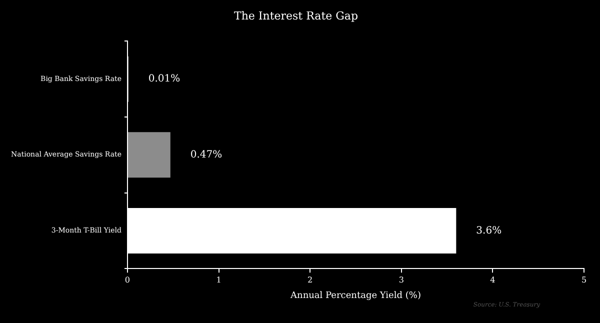 This screenshot has width=600, height=323. What do you see at coordinates (206, 154) in the screenshot?
I see `data-label: 0.47%` at bounding box center [206, 154].